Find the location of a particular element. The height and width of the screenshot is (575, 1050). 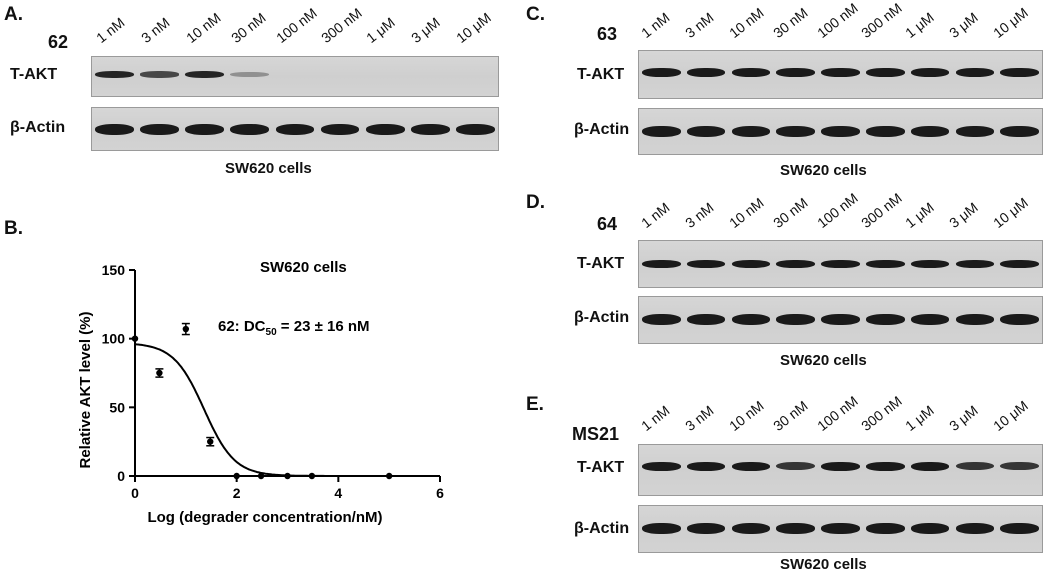

fit-line is located at coordinates (234, 410).